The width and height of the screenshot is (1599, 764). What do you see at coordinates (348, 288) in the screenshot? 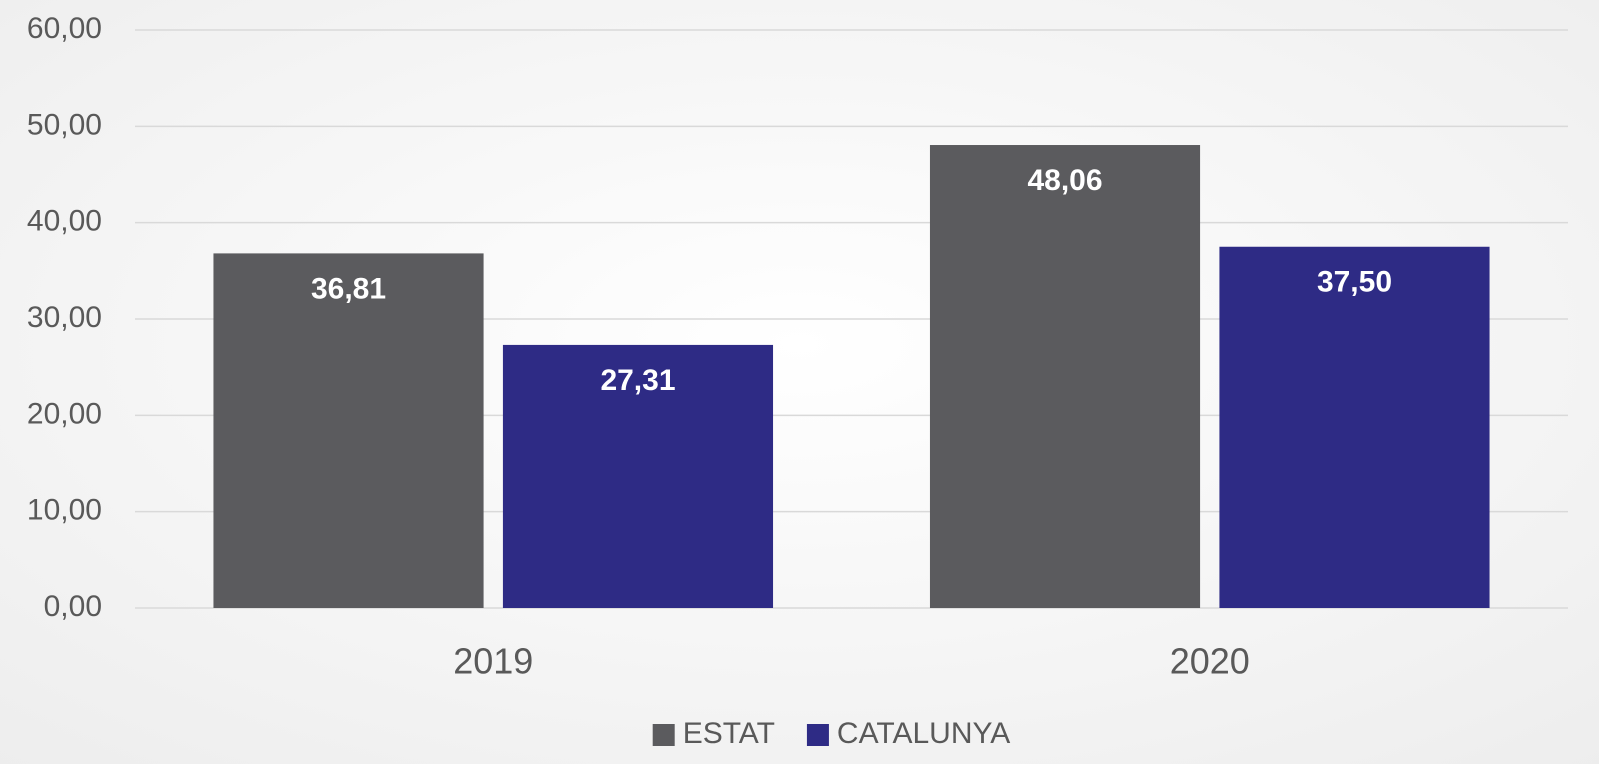
I see `data-label: 36,81` at bounding box center [348, 288].